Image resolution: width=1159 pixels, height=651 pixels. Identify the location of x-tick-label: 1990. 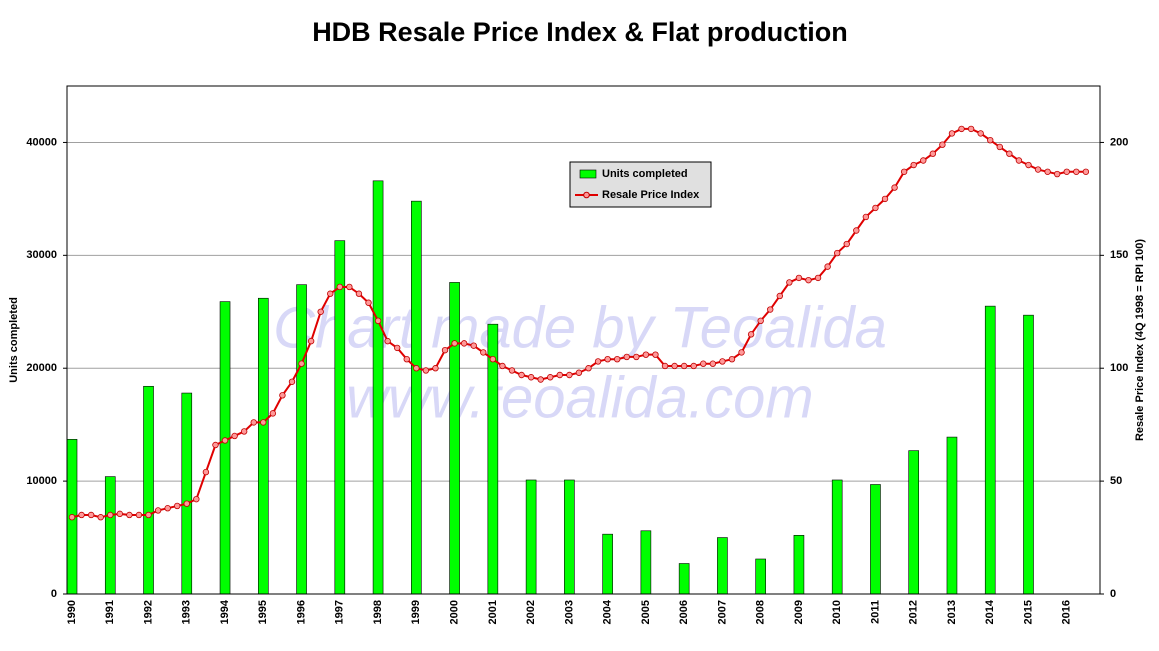
(72, 612).